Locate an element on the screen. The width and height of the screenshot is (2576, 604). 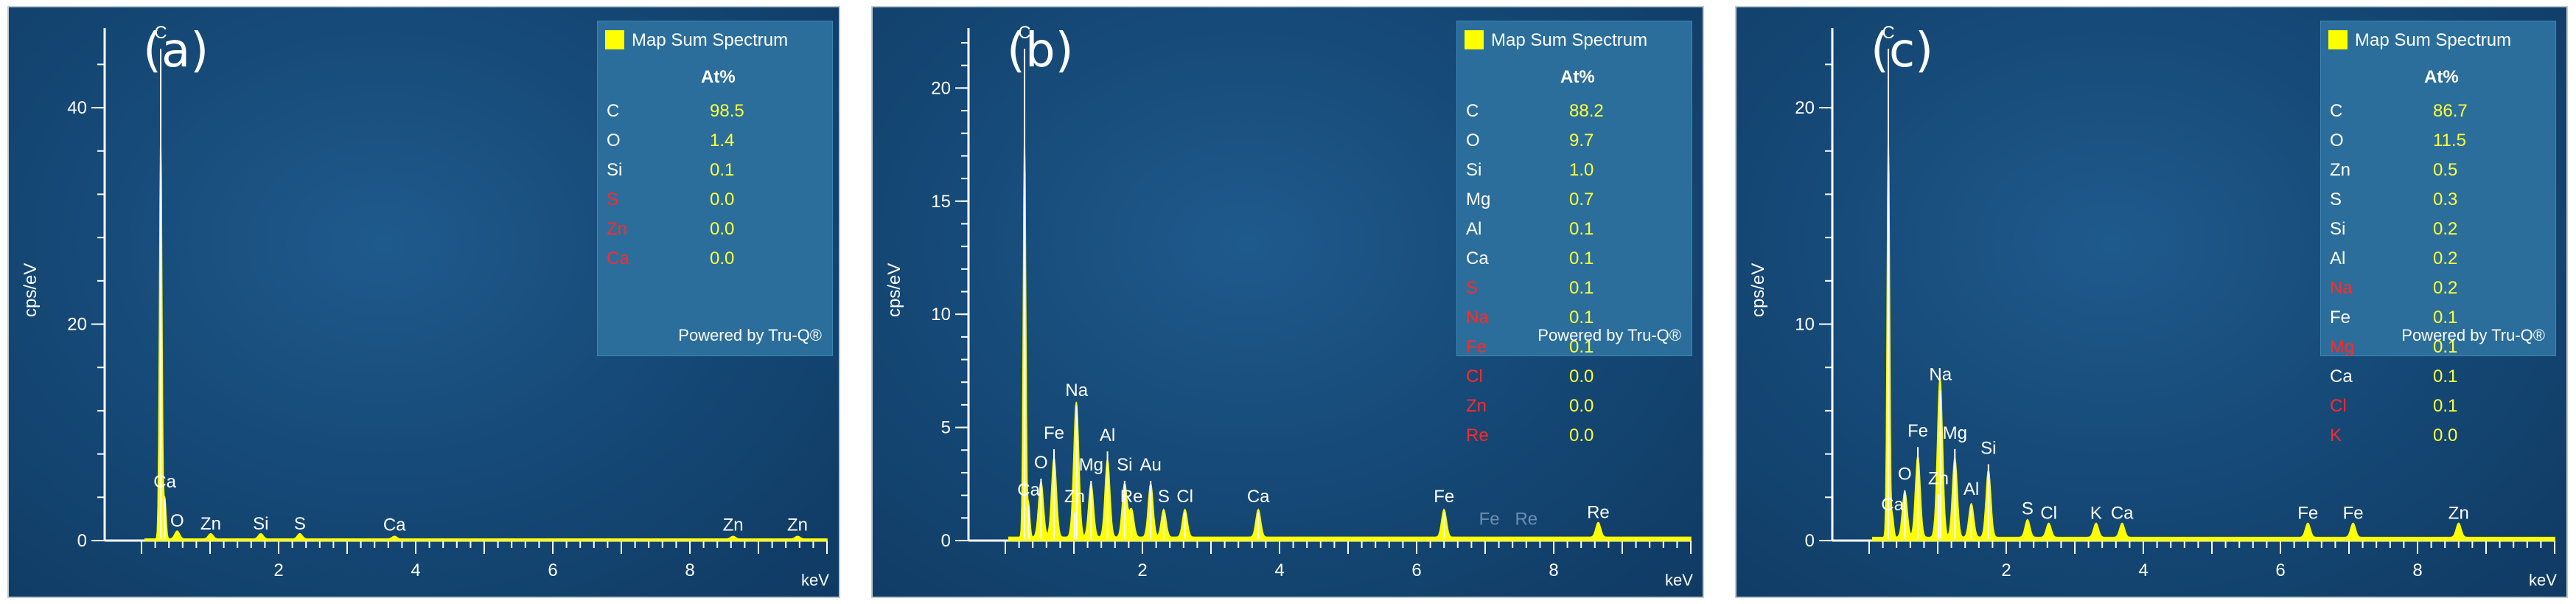
y-tick-label: 20 is located at coordinates (77, 325).